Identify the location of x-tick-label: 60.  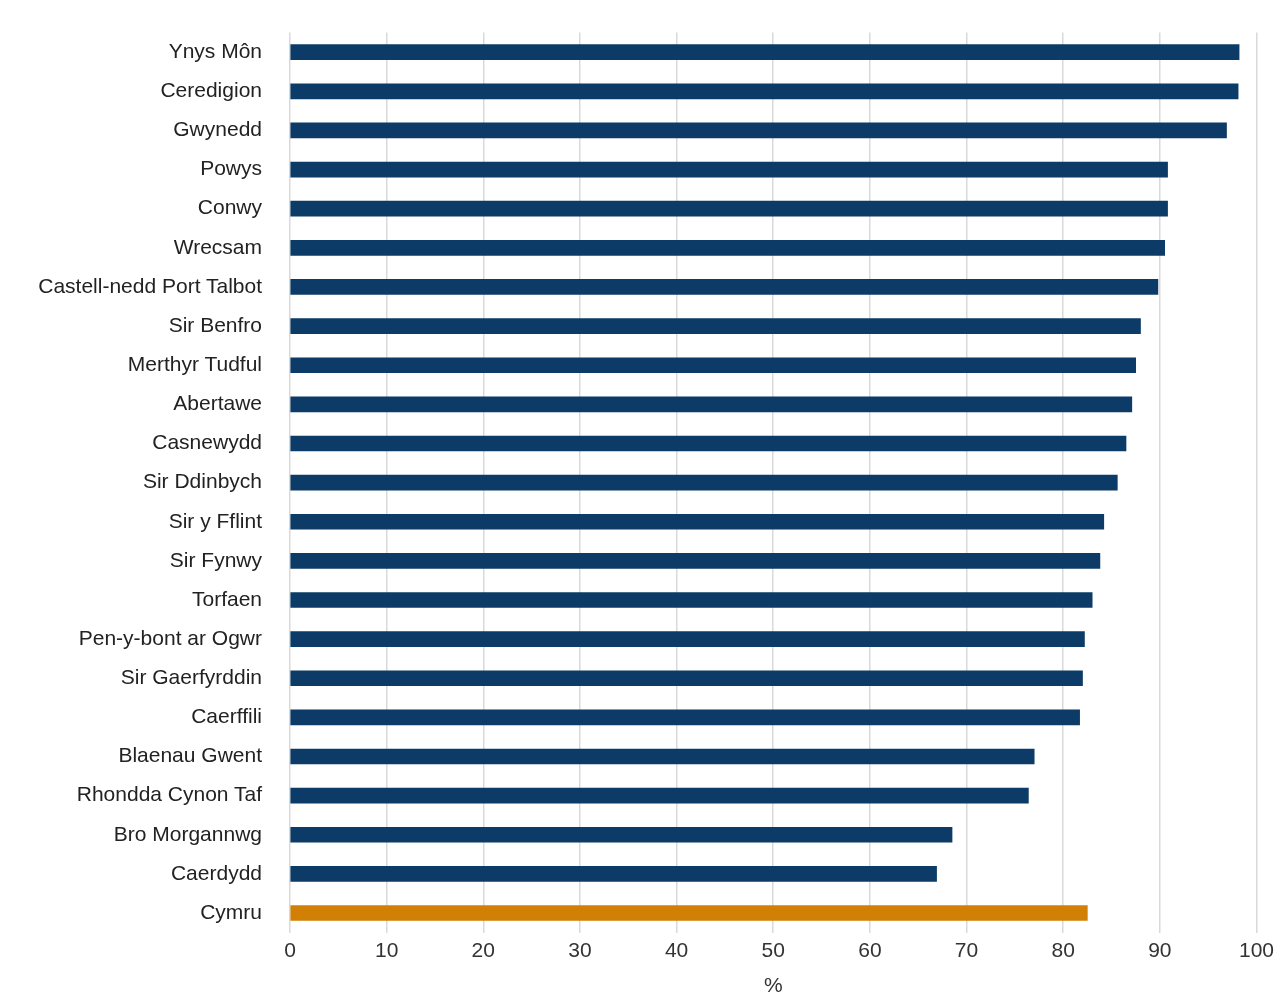
(870, 949).